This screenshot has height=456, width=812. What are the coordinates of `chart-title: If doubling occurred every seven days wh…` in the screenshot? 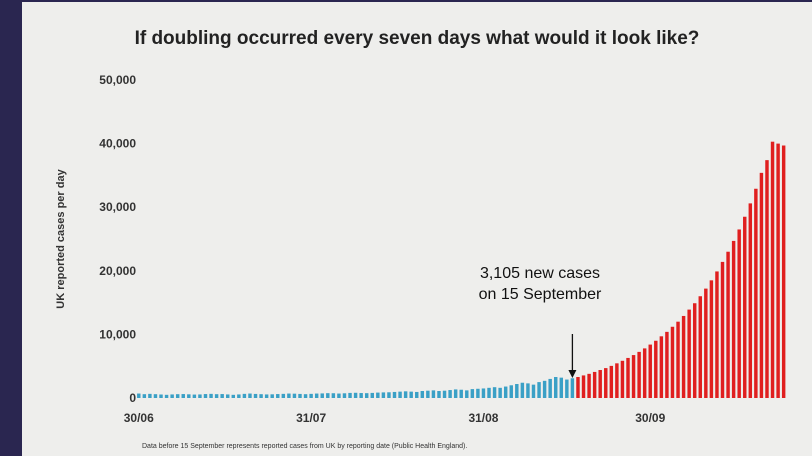 It's located at (417, 38).